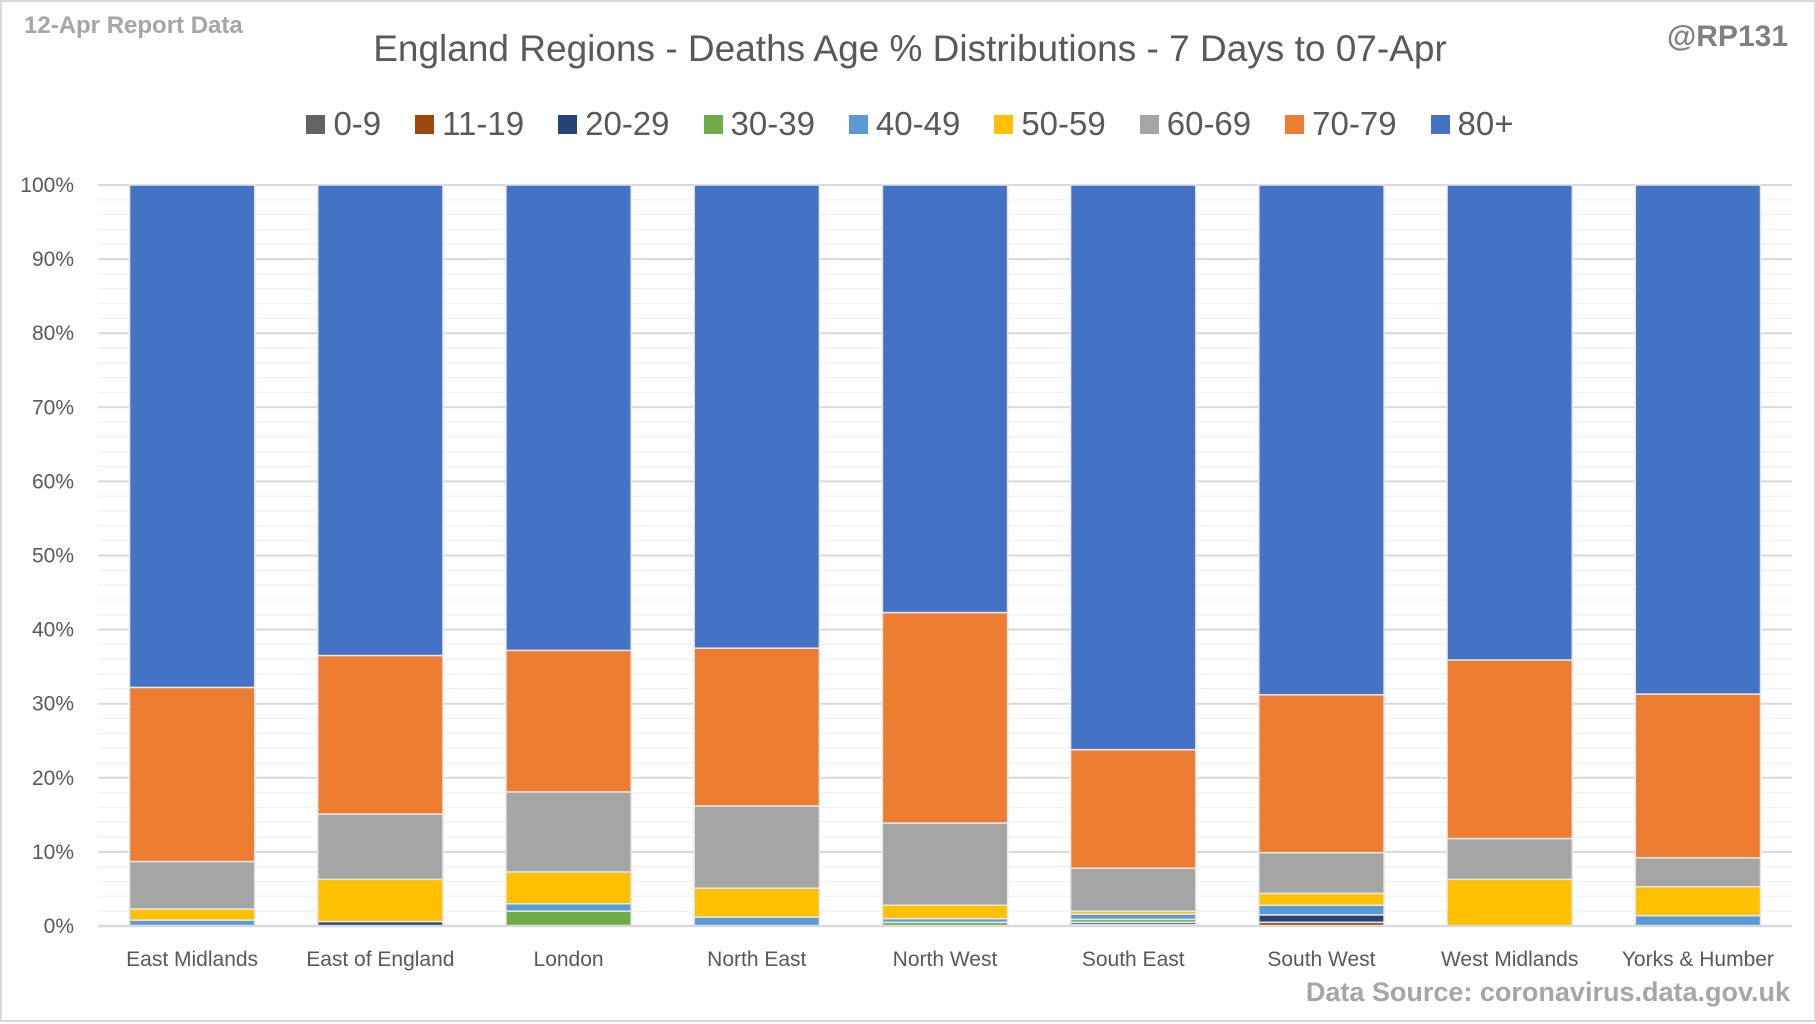  What do you see at coordinates (945, 959) in the screenshot?
I see `x-tick-label: North West` at bounding box center [945, 959].